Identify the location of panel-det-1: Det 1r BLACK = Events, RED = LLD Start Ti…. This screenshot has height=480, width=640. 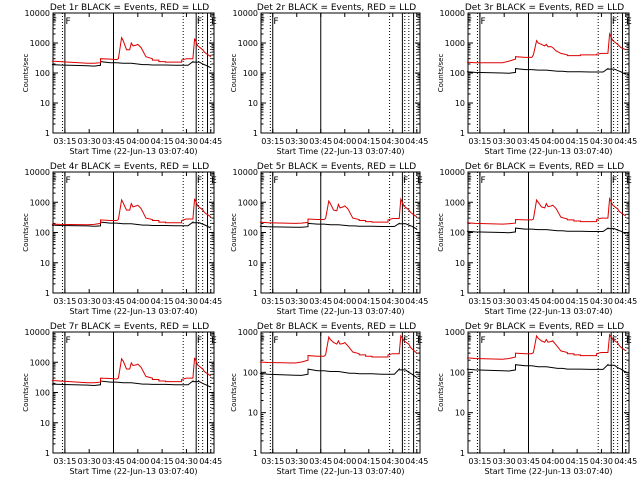
(122, 79).